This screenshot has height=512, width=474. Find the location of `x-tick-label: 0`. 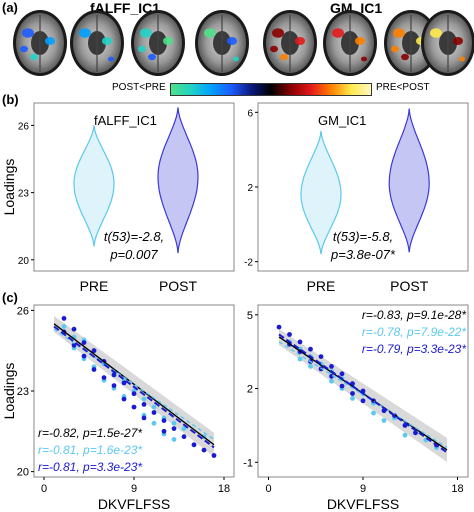

x-tick-label: 0 is located at coordinates (44, 489).